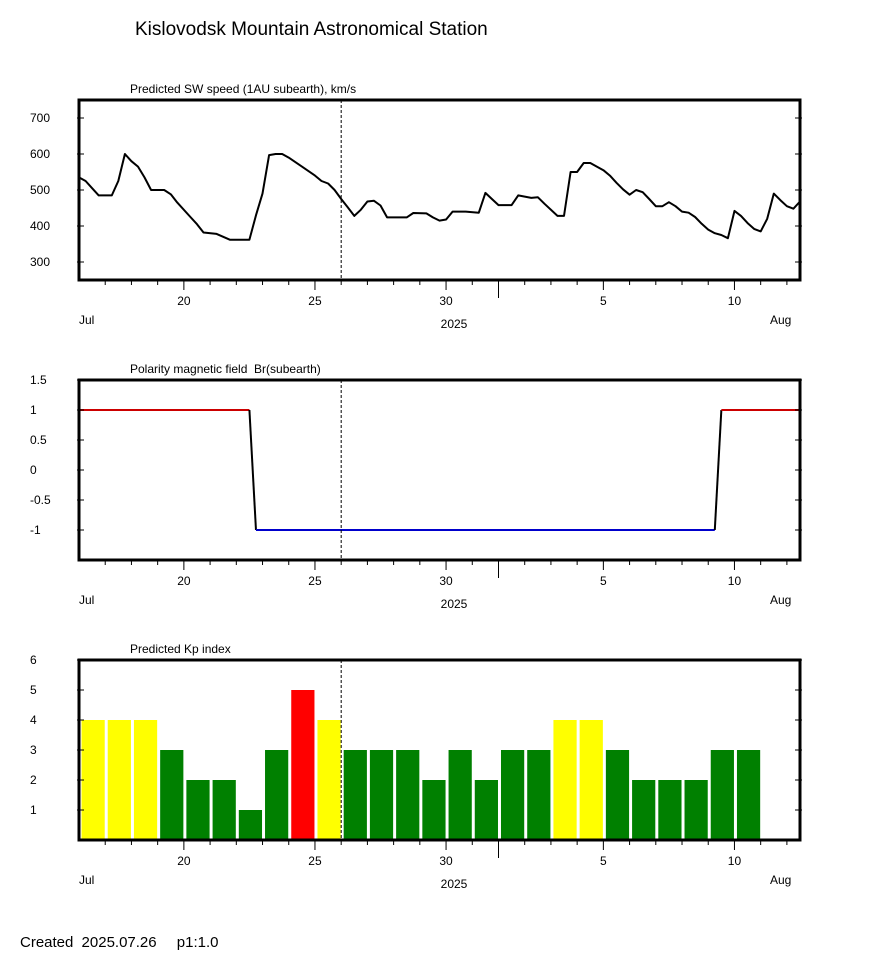 The image size is (870, 965). Describe the element at coordinates (243, 89) in the screenshot. I see `sw-speed-chart-title: Predicted SW speed (1AU subearth), km/s` at that location.